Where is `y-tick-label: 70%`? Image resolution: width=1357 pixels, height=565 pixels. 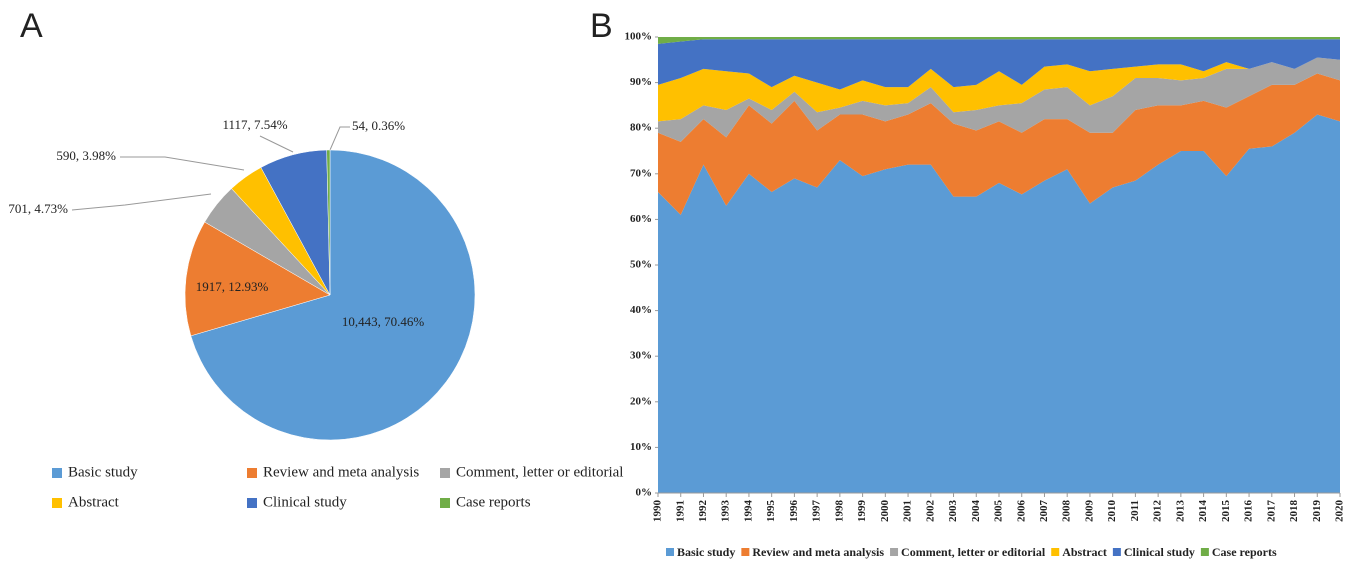
y-tick-label: 70% is located at coordinates (641, 173).